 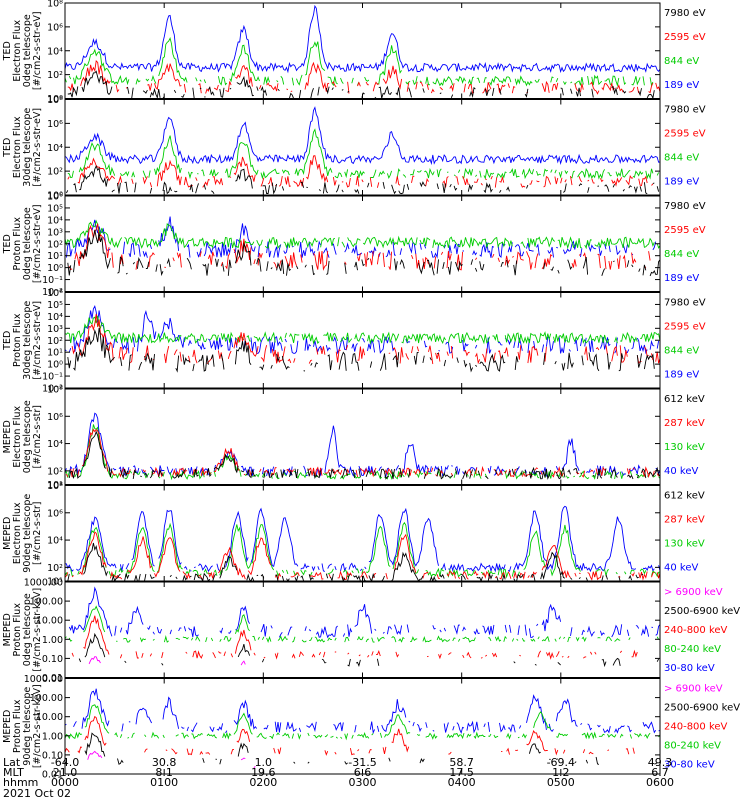 I want to click on panel-5-legend-2: 287 keV, so click(x=684, y=423).